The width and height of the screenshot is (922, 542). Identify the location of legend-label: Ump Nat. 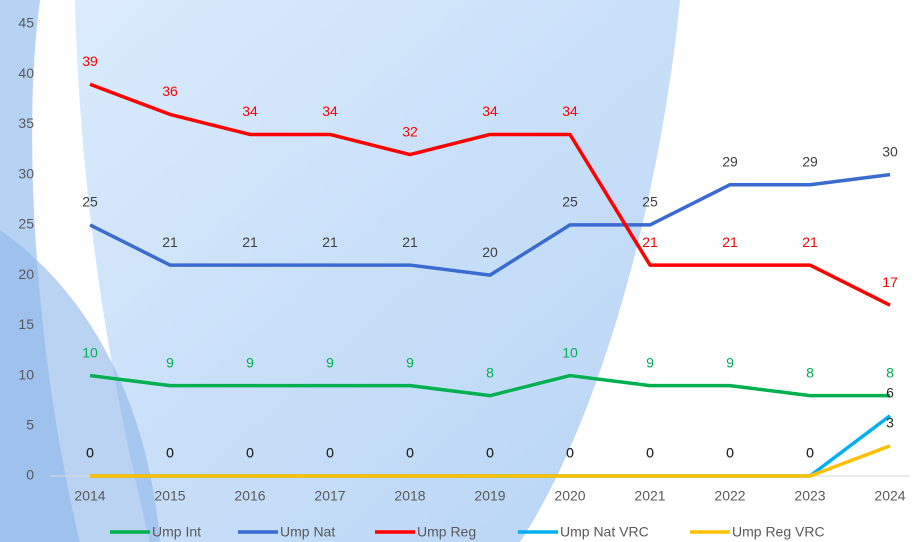
(307, 532).